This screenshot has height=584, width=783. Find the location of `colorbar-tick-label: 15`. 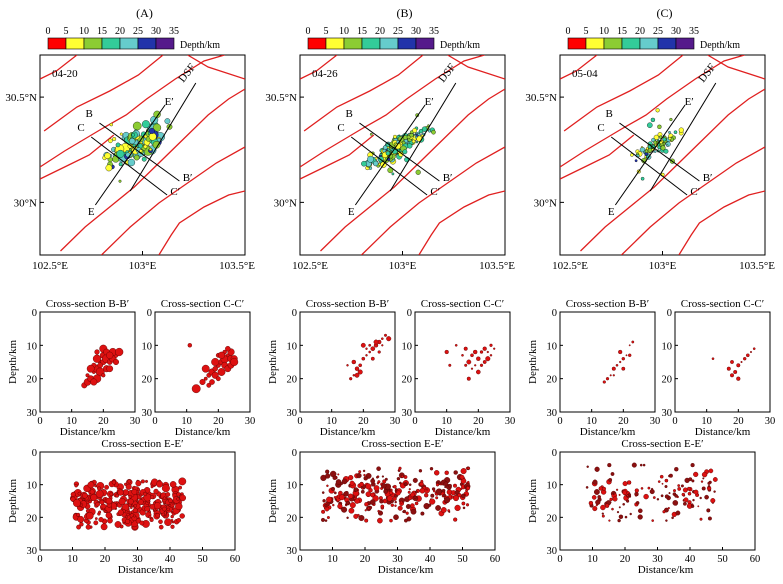

colorbar-tick-label: 15 is located at coordinates (102, 31).